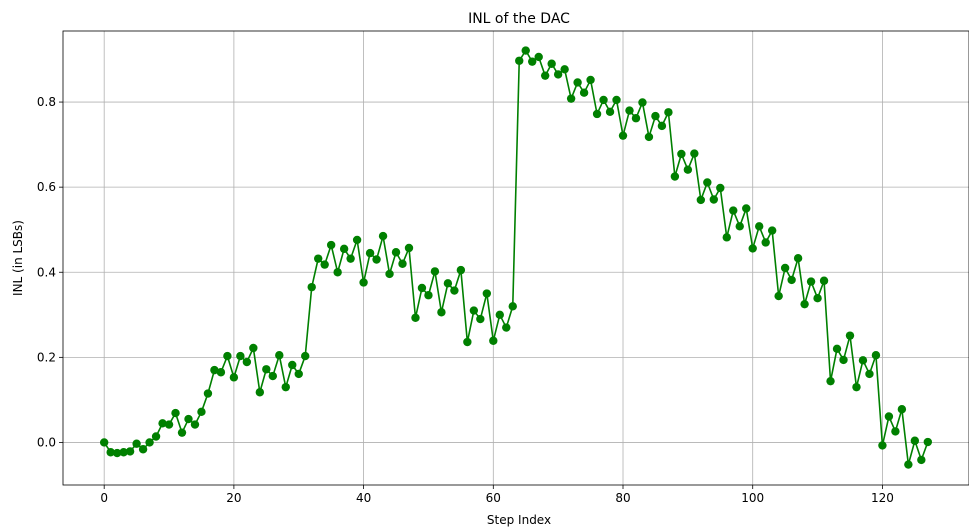  I want to click on y-axis-title: INL (in LSBs), so click(18, 258).